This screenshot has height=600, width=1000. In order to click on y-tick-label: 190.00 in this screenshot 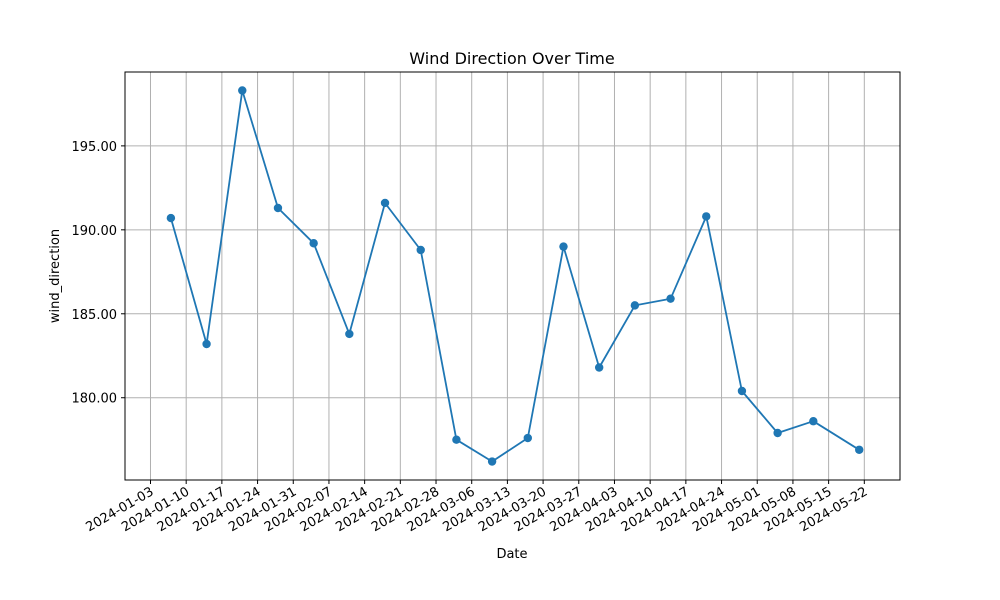, I will do `click(95, 231)`.